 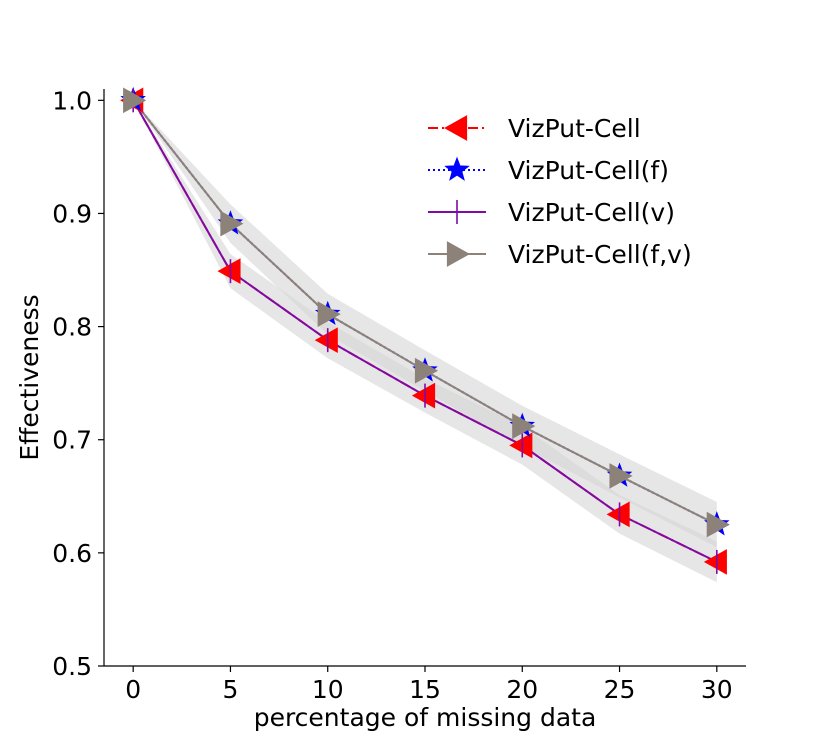 What do you see at coordinates (133, 689) in the screenshot?
I see `x-tick-label: 0` at bounding box center [133, 689].